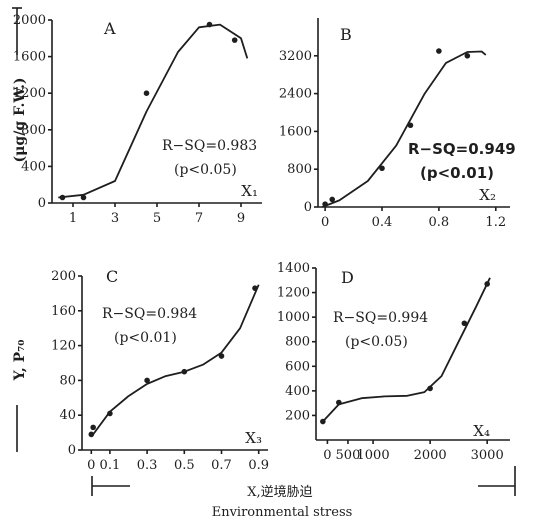  I want to click on y-tick-label-c: 80, so click(67, 380).